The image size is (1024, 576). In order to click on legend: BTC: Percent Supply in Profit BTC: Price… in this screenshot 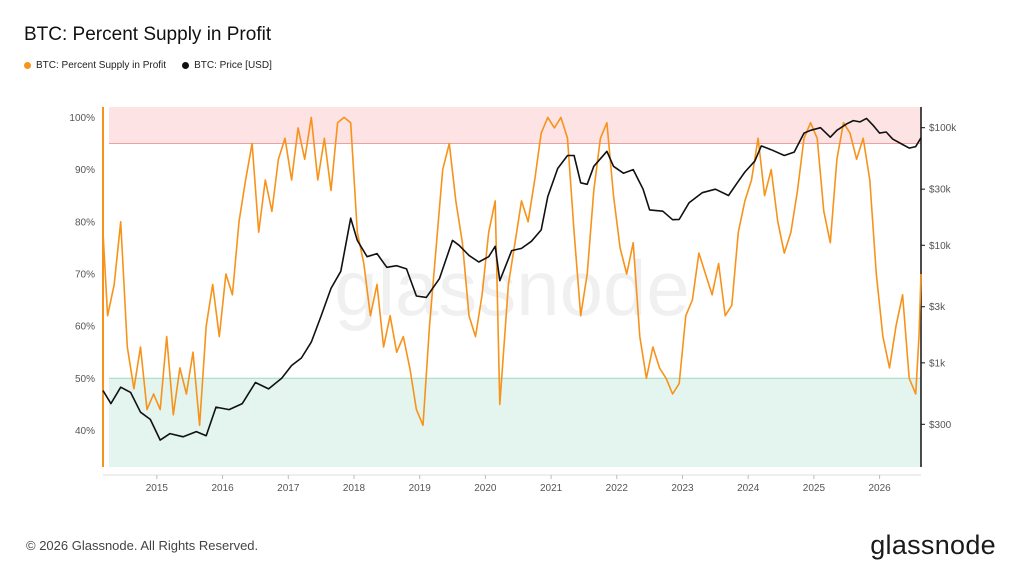, I will do `click(148, 65)`.